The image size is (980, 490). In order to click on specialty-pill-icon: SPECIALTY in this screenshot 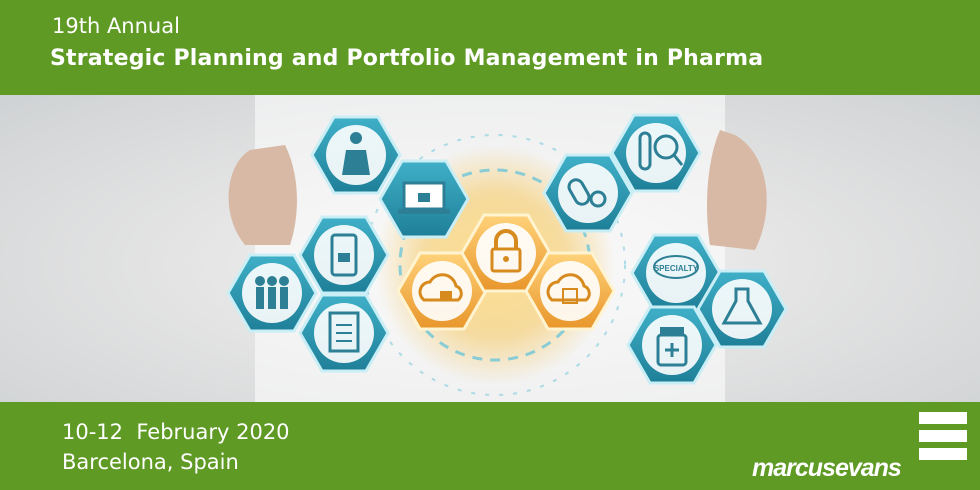, I will do `click(676, 273)`.